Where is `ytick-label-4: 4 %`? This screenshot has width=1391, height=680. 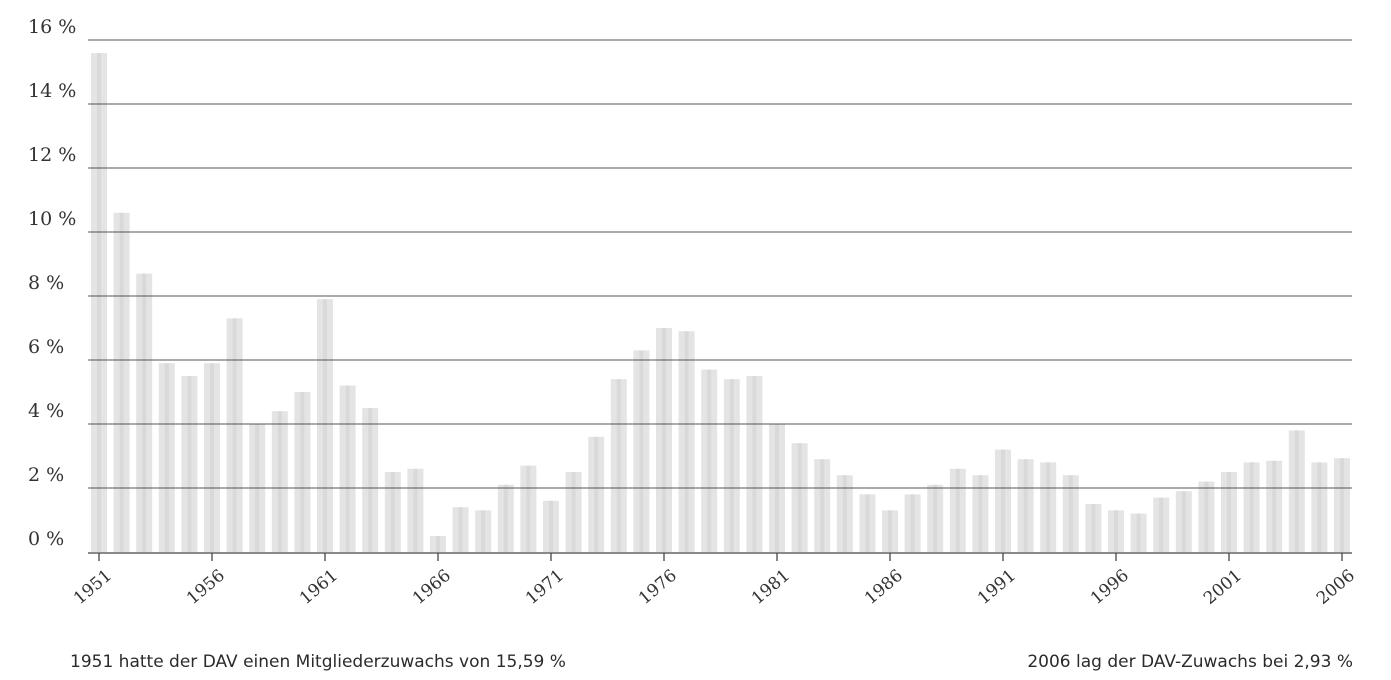 ytick-label-4: 4 % is located at coordinates (46, 411).